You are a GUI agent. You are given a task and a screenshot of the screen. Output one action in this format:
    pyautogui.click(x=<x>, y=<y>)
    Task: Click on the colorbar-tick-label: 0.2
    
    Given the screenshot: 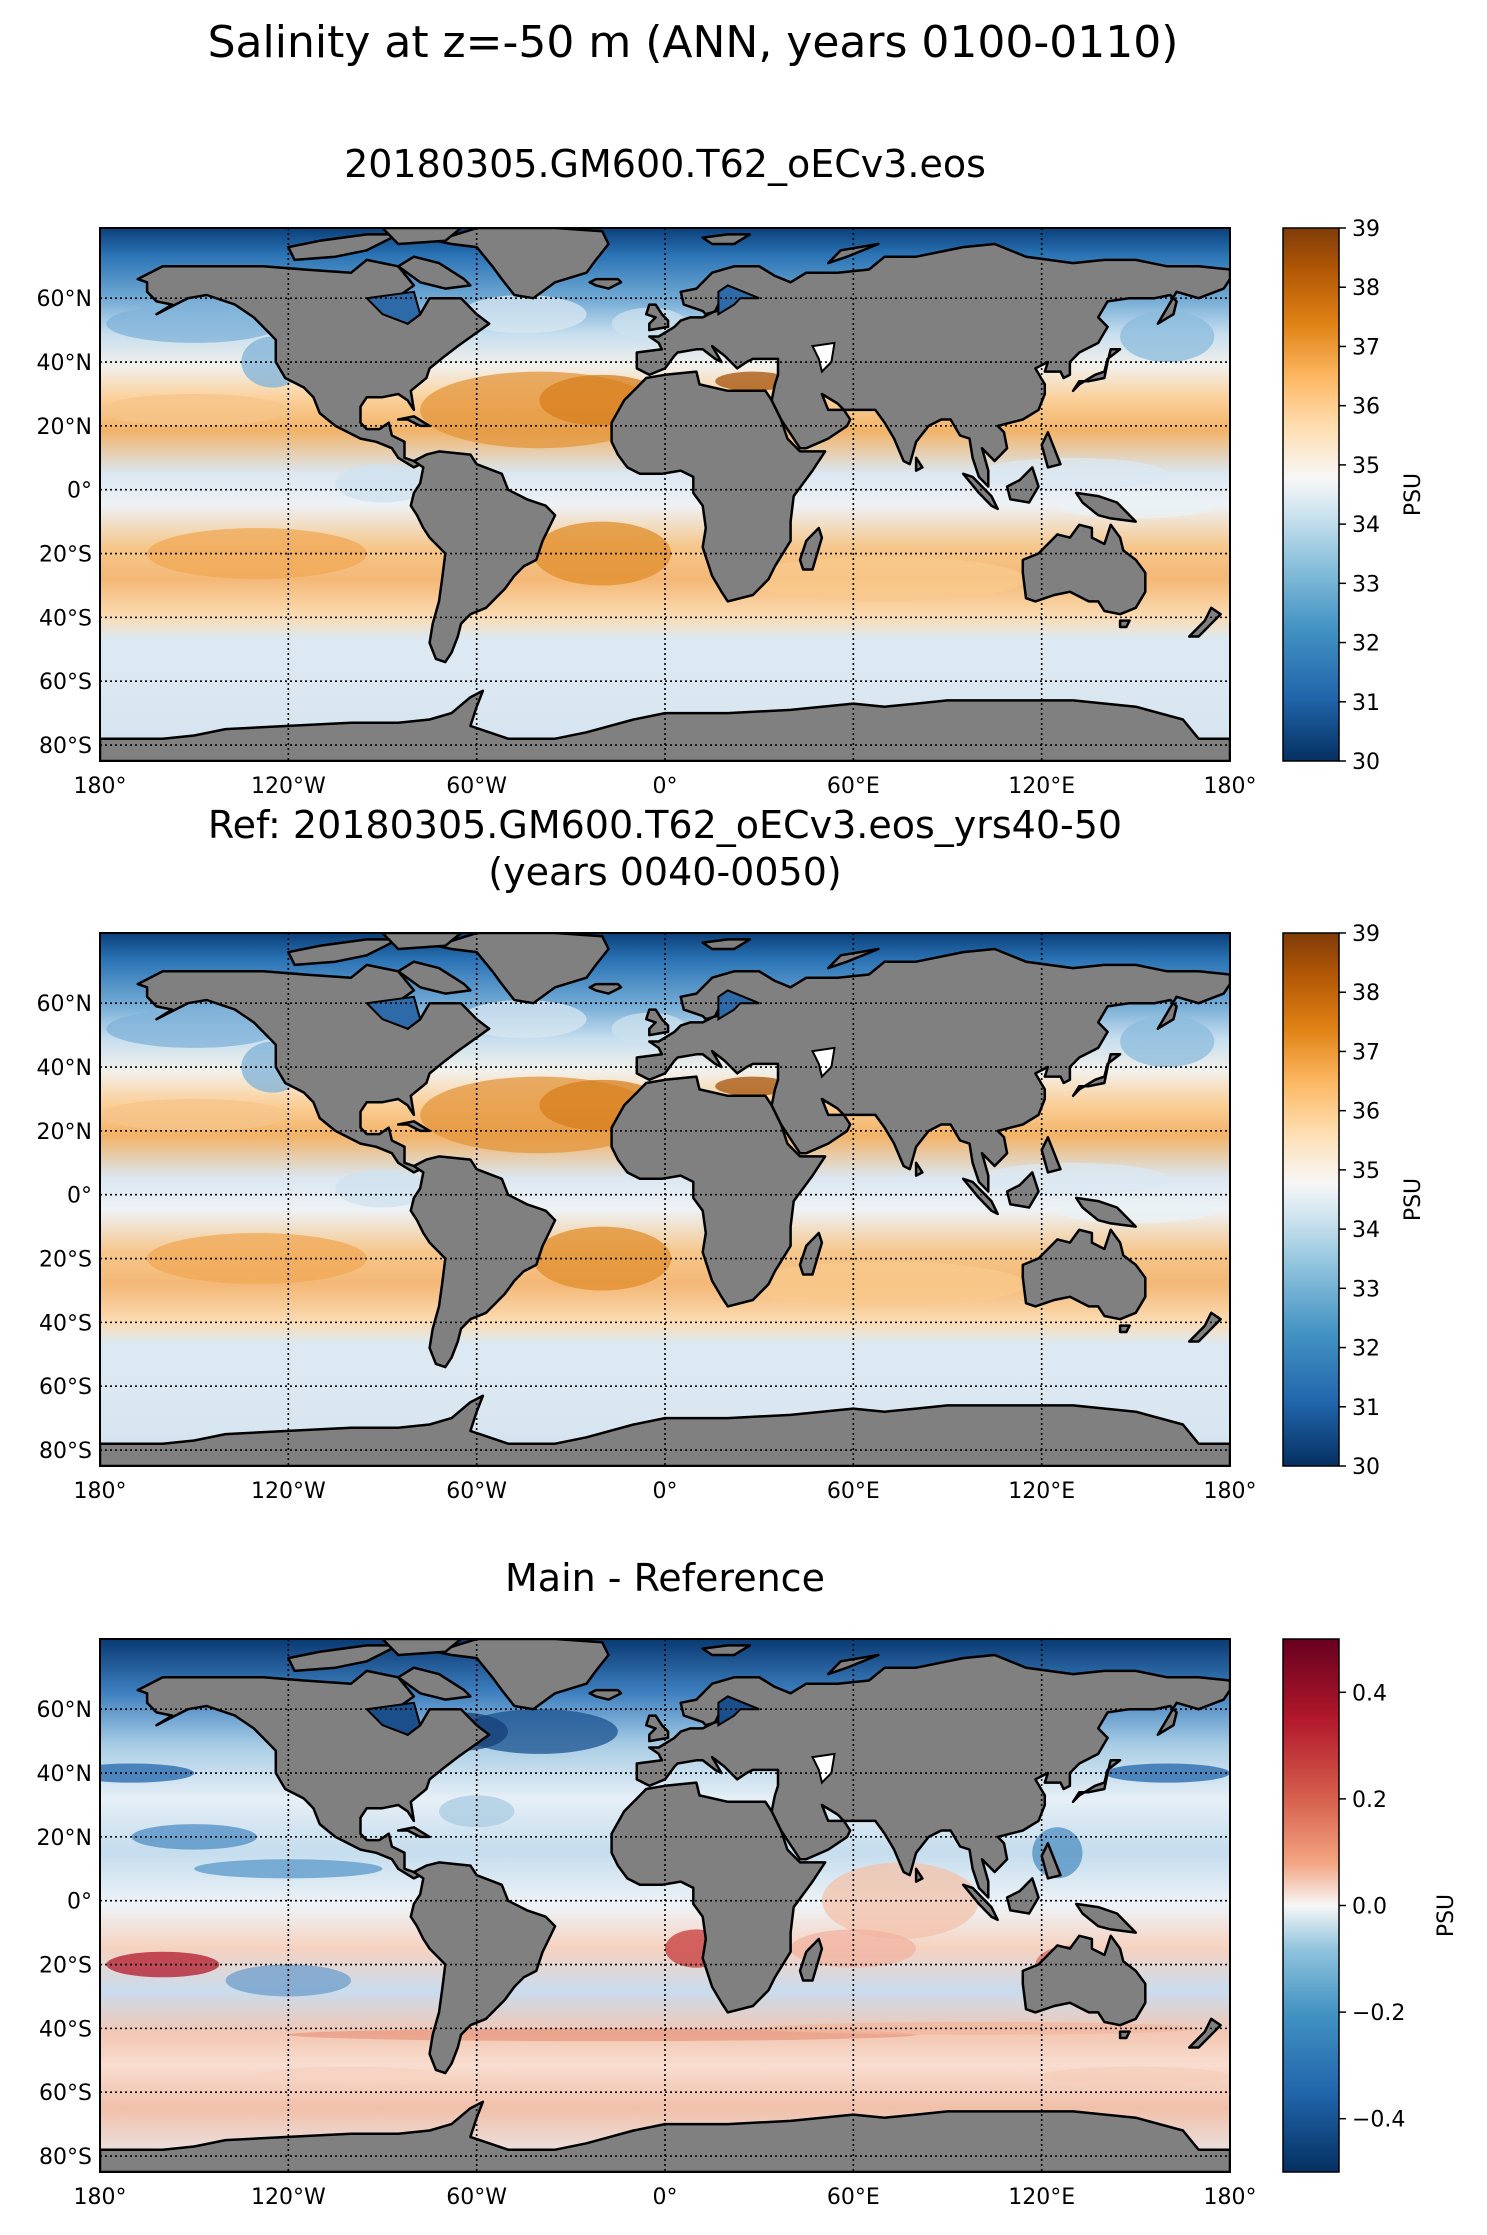 What is the action you would take?
    pyautogui.click(x=1369, y=1800)
    